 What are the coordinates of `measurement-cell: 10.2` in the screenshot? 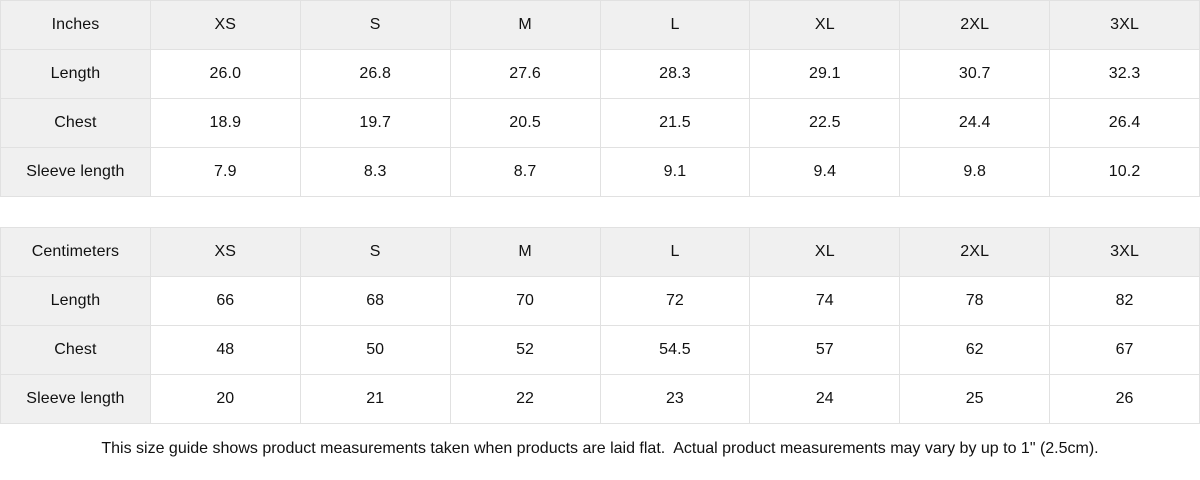 It's located at (1124, 172).